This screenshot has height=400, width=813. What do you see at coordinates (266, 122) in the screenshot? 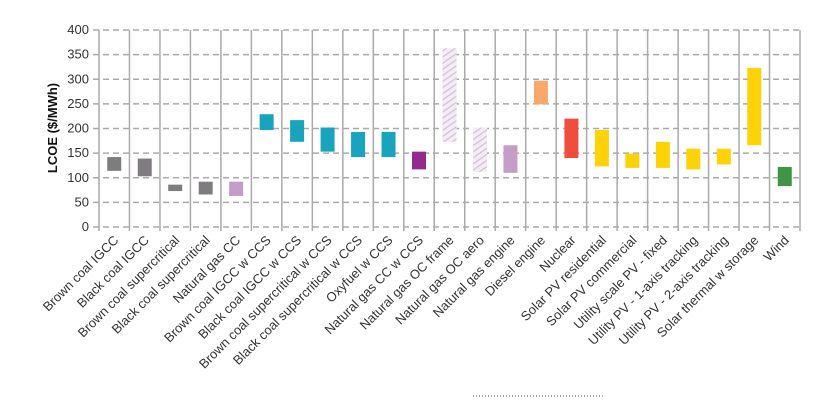
I see `bar-brown-coal-igcc-w-ccs` at bounding box center [266, 122].